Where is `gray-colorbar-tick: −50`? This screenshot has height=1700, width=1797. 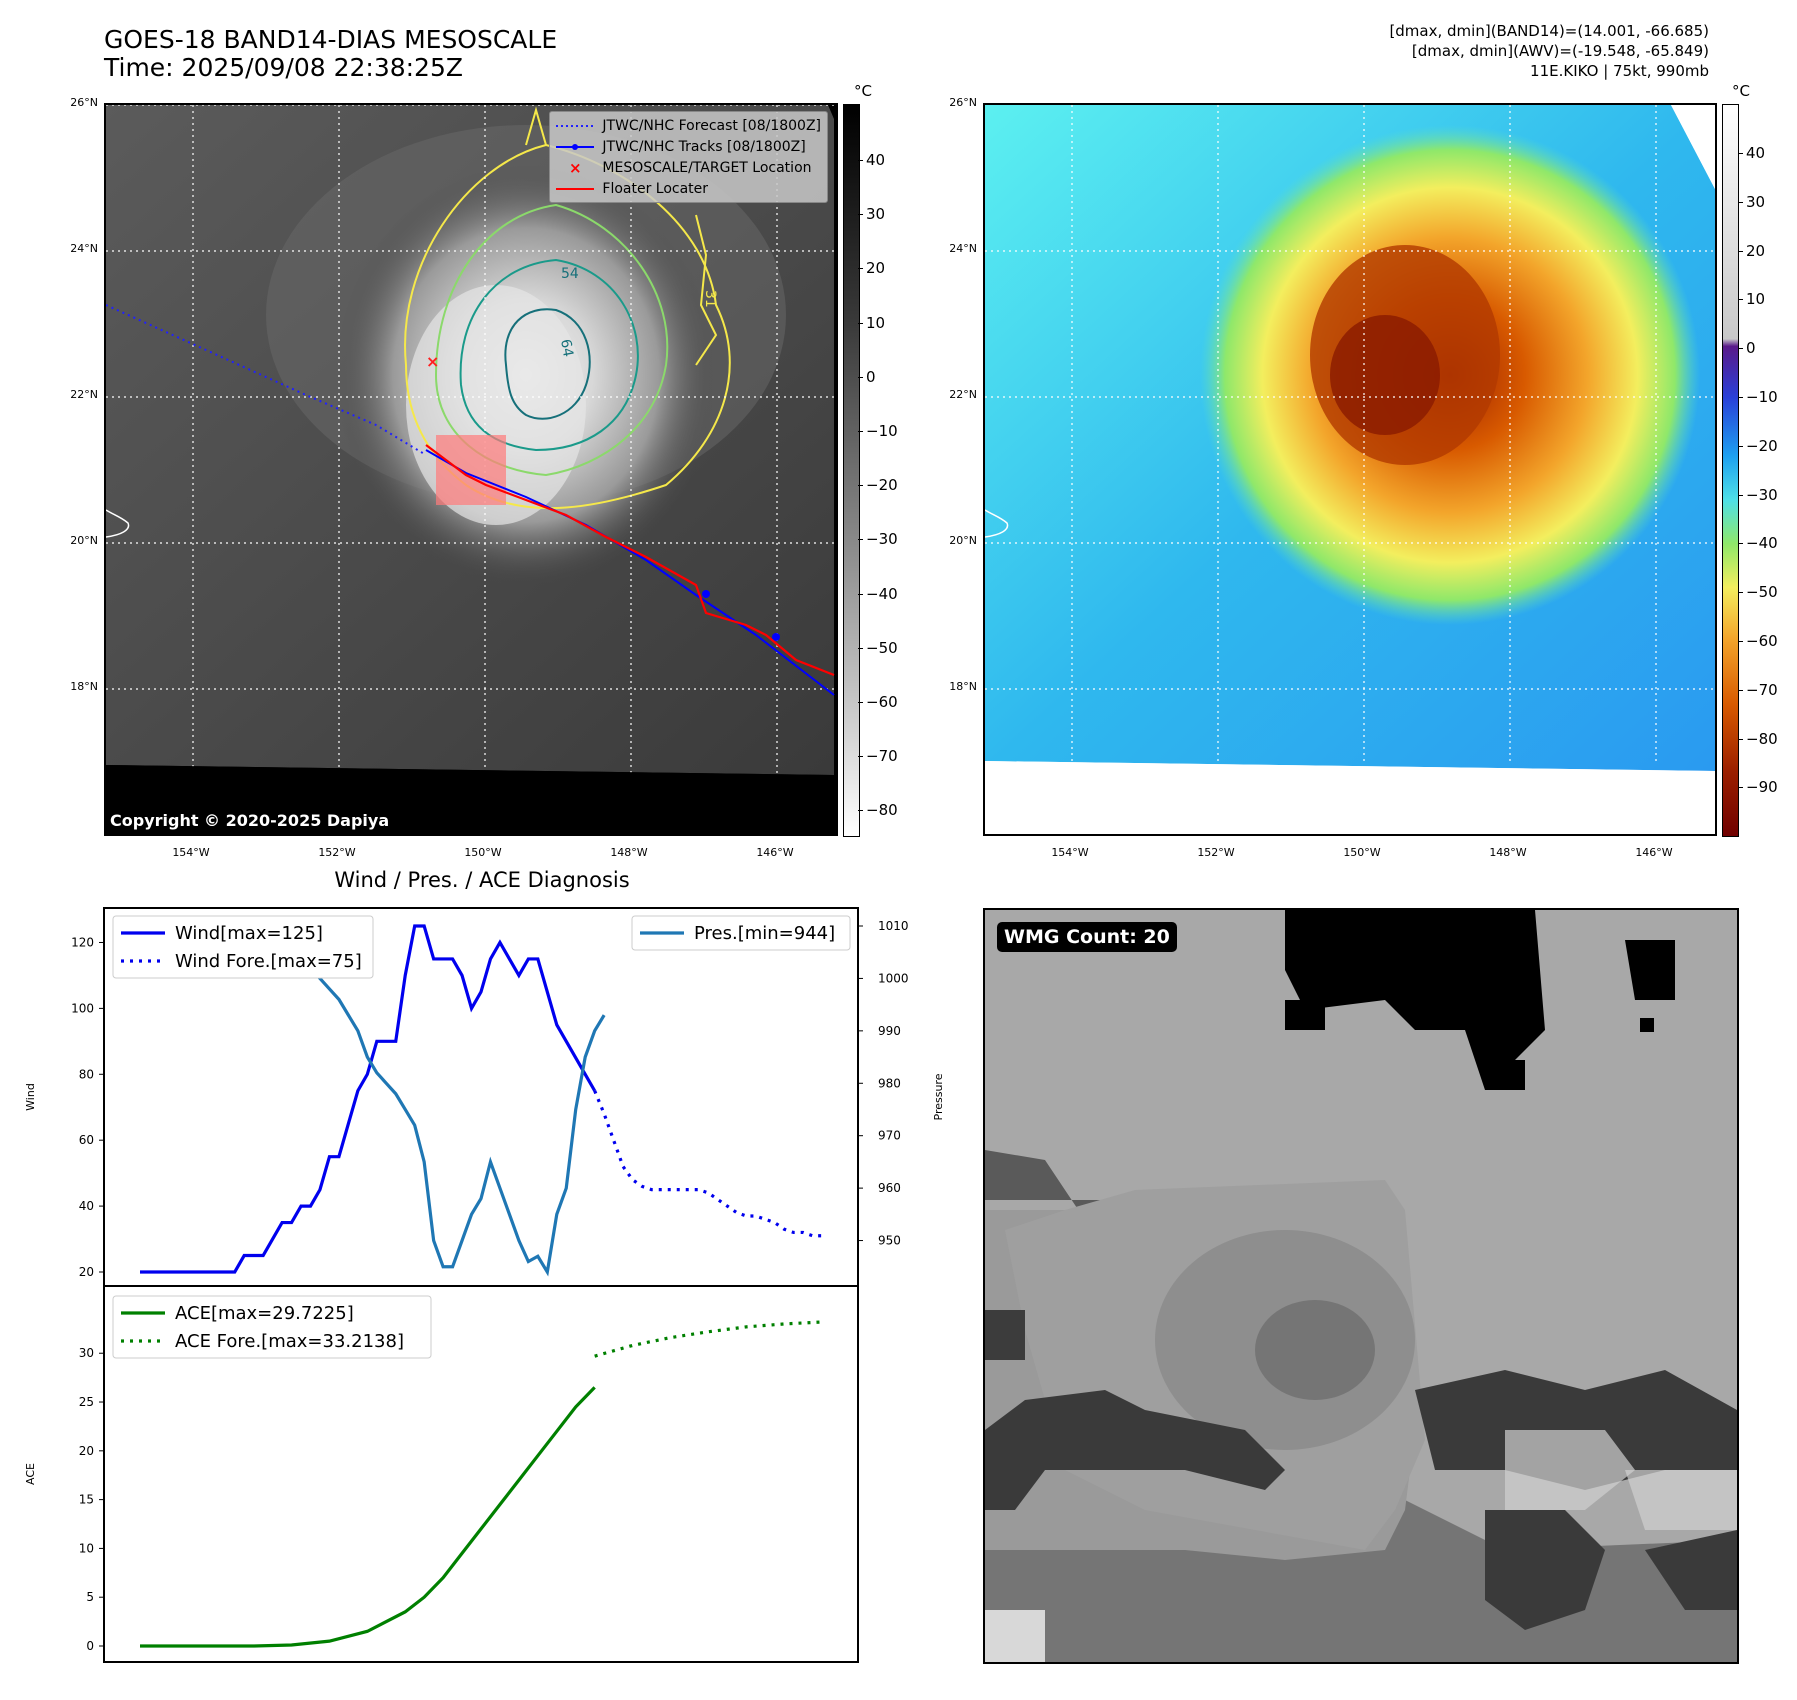
gray-colorbar-tick: −50 is located at coordinates (882, 647).